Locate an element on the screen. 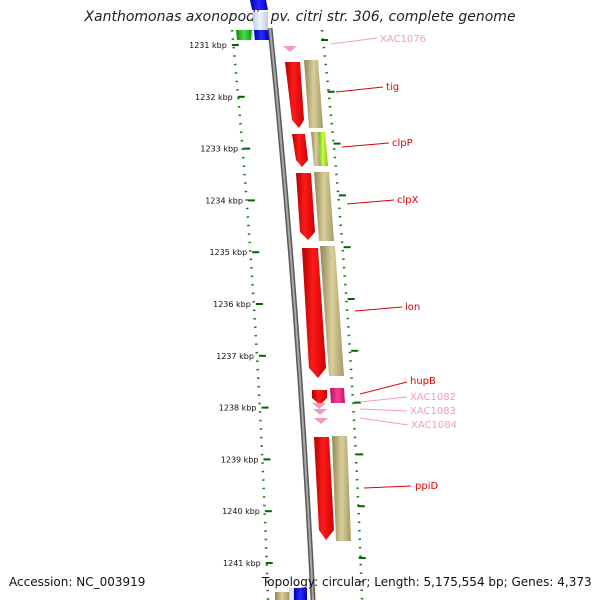  gene-label-ppid: ppiD is located at coordinates (426, 486).